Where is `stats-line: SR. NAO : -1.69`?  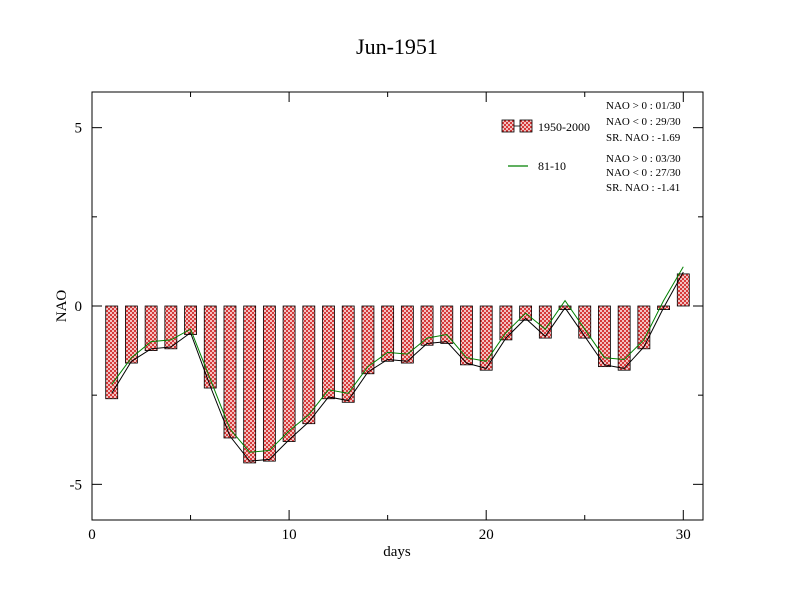 stats-line: SR. NAO : -1.69 is located at coordinates (643, 138).